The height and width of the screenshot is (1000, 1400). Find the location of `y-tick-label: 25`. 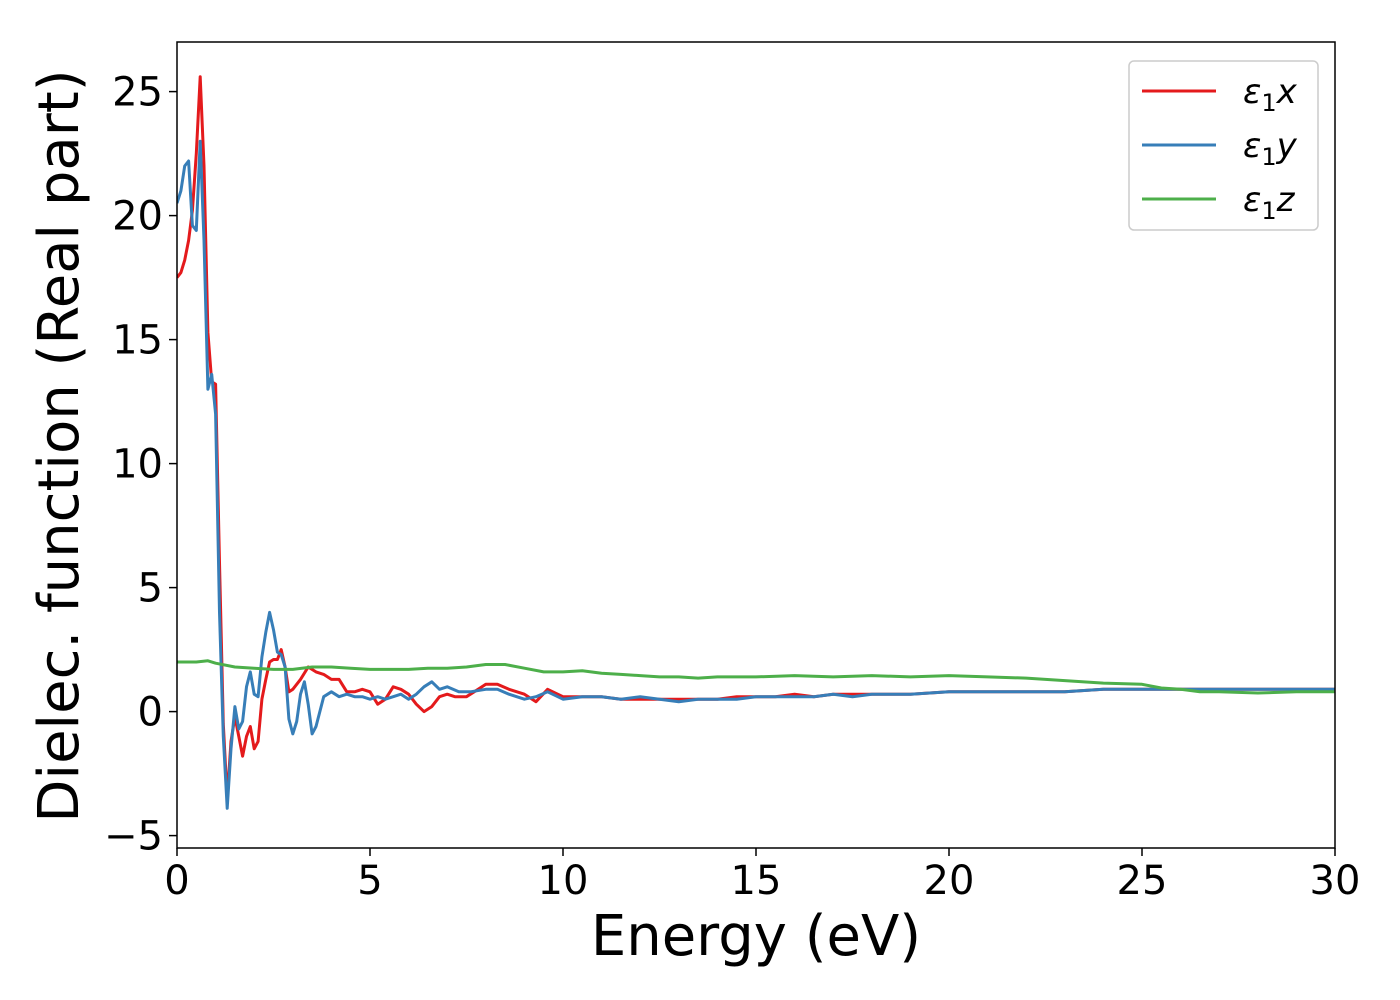

y-tick-label: 25 is located at coordinates (137, 93).